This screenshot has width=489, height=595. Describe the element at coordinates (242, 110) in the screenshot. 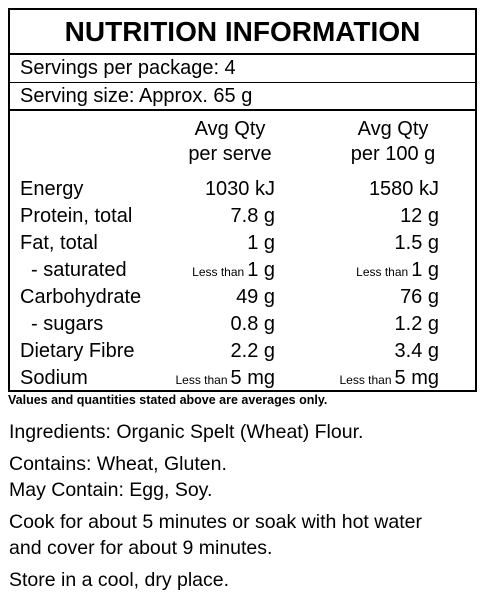

I see `header-divider` at that location.